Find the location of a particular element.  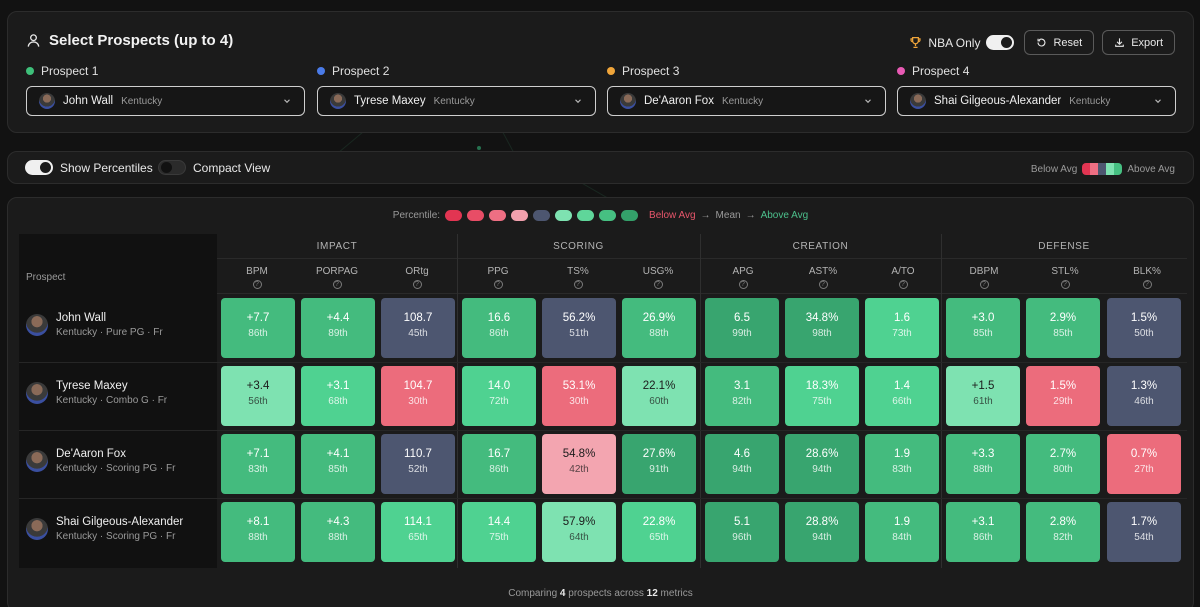

stat-cell: 22.8% 65th is located at coordinates (659, 532).